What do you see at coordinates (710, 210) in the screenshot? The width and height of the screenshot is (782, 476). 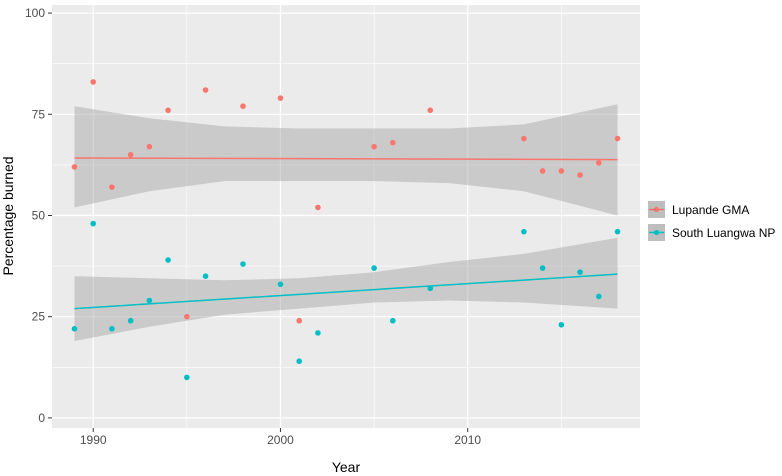 I see `legend-label-lupande: Lupande GMA` at bounding box center [710, 210].